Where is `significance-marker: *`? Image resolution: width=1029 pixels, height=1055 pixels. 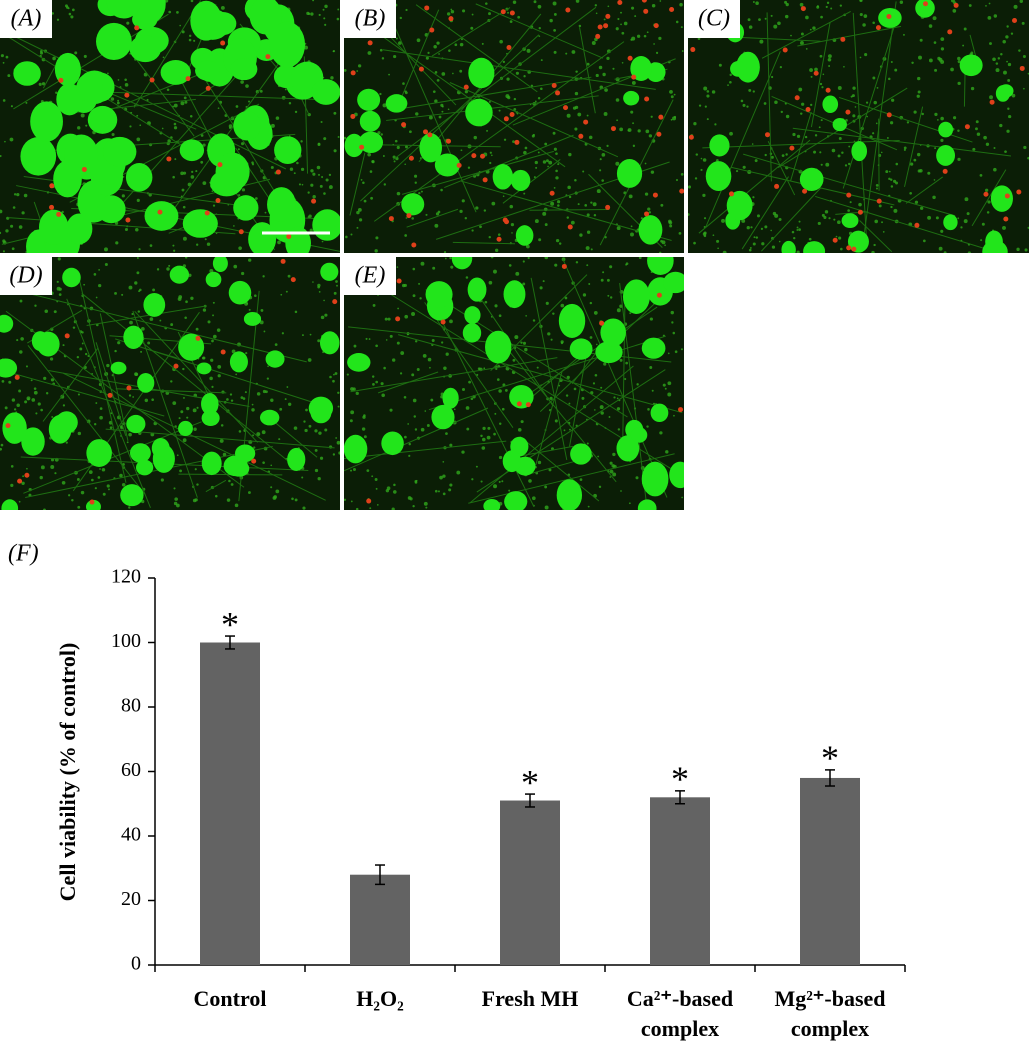
significance-marker: * is located at coordinates (680, 779).